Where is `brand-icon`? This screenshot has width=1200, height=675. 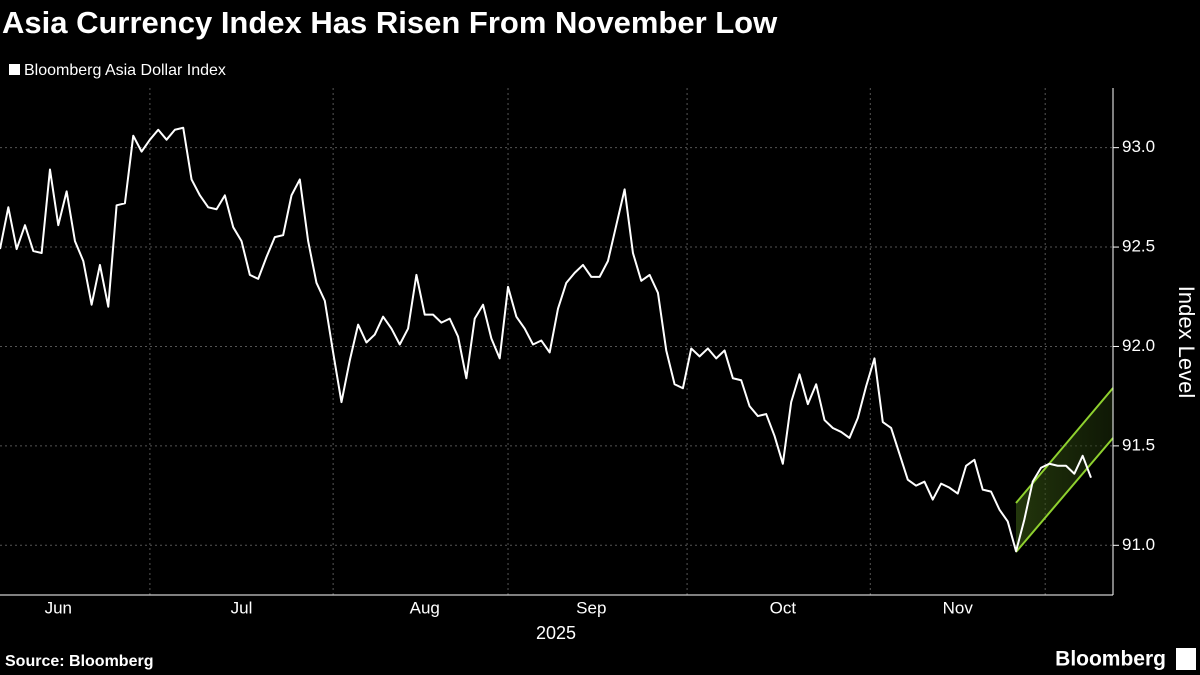 brand-icon is located at coordinates (1186, 659).